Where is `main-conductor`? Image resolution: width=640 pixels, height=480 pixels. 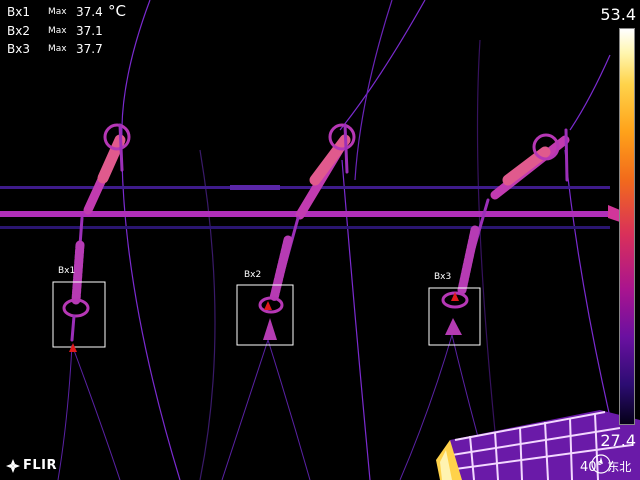 main-conductor is located at coordinates (310, 207).